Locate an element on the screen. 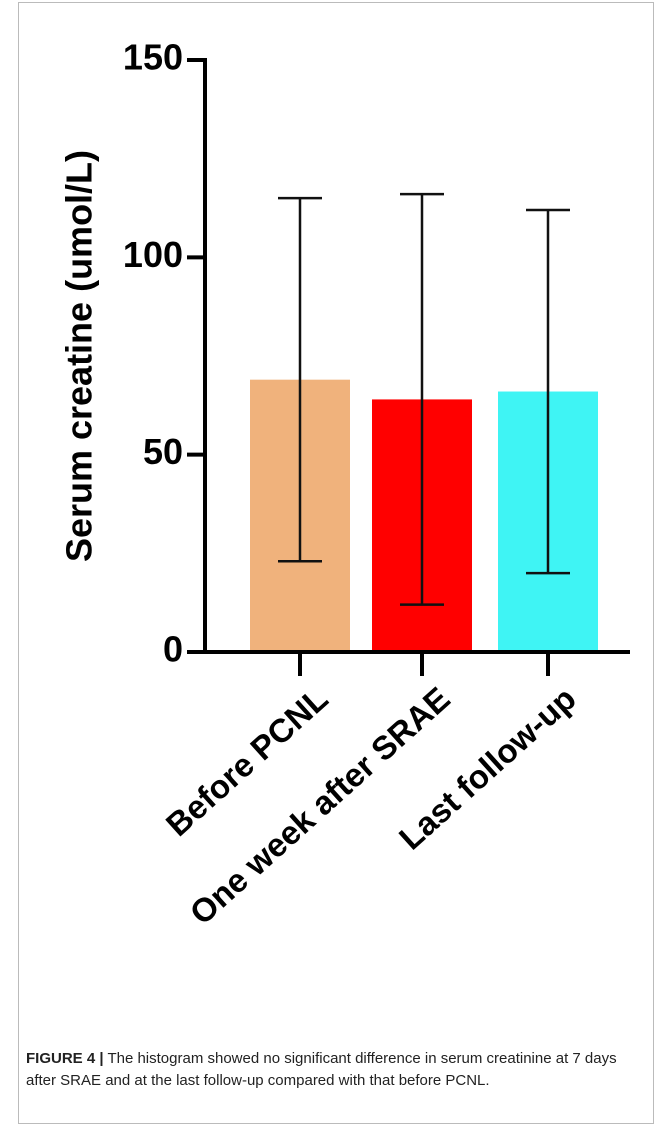  y-axis-label: Serum creatine (umol/L) is located at coordinates (79, 356).